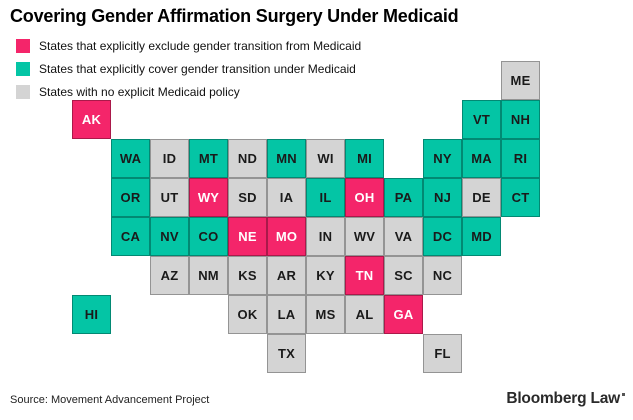 The width and height of the screenshot is (633, 420). What do you see at coordinates (442, 275) in the screenshot?
I see `state-tile-nc: NC` at bounding box center [442, 275].